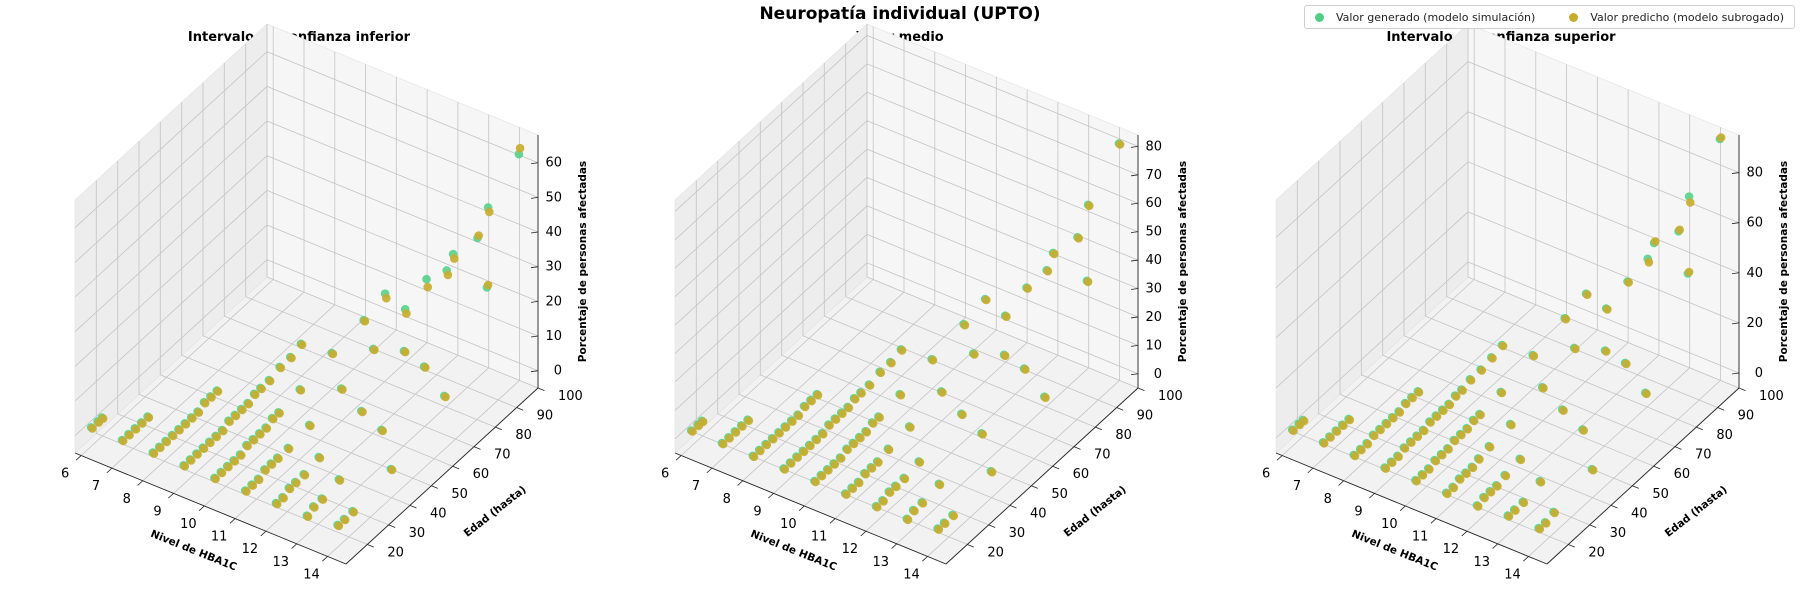  Describe the element at coordinates (65, 474) in the screenshot. I see `x-tick-label: 6` at that location.